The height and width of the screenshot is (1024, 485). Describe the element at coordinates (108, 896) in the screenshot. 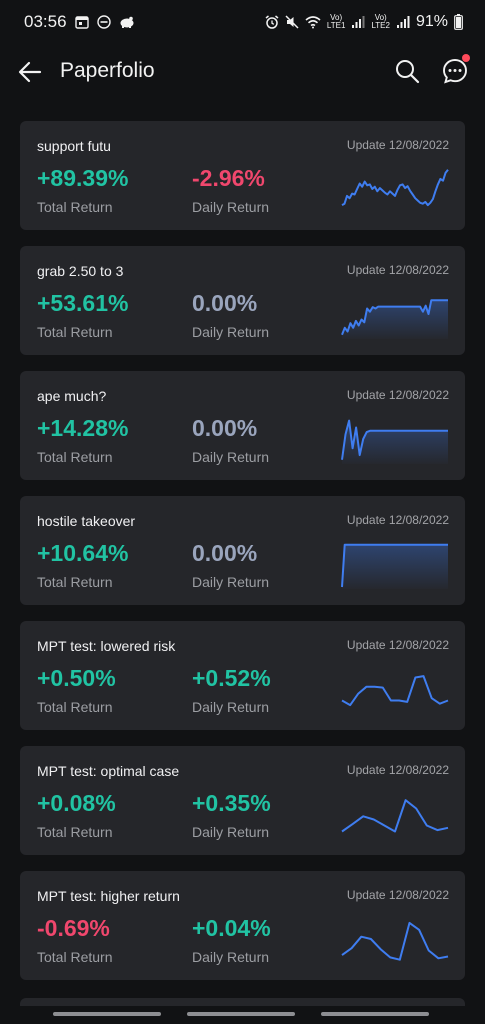

I see `portfolio-name: MPT test: higher return` at that location.